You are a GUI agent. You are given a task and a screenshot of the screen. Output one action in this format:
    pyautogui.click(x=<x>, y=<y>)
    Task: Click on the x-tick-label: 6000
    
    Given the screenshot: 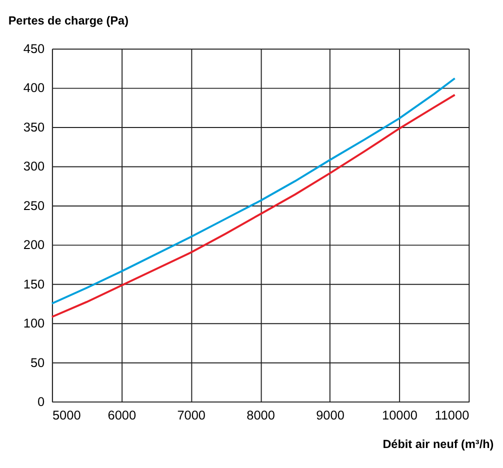 What is the action you would take?
    pyautogui.click(x=122, y=415)
    